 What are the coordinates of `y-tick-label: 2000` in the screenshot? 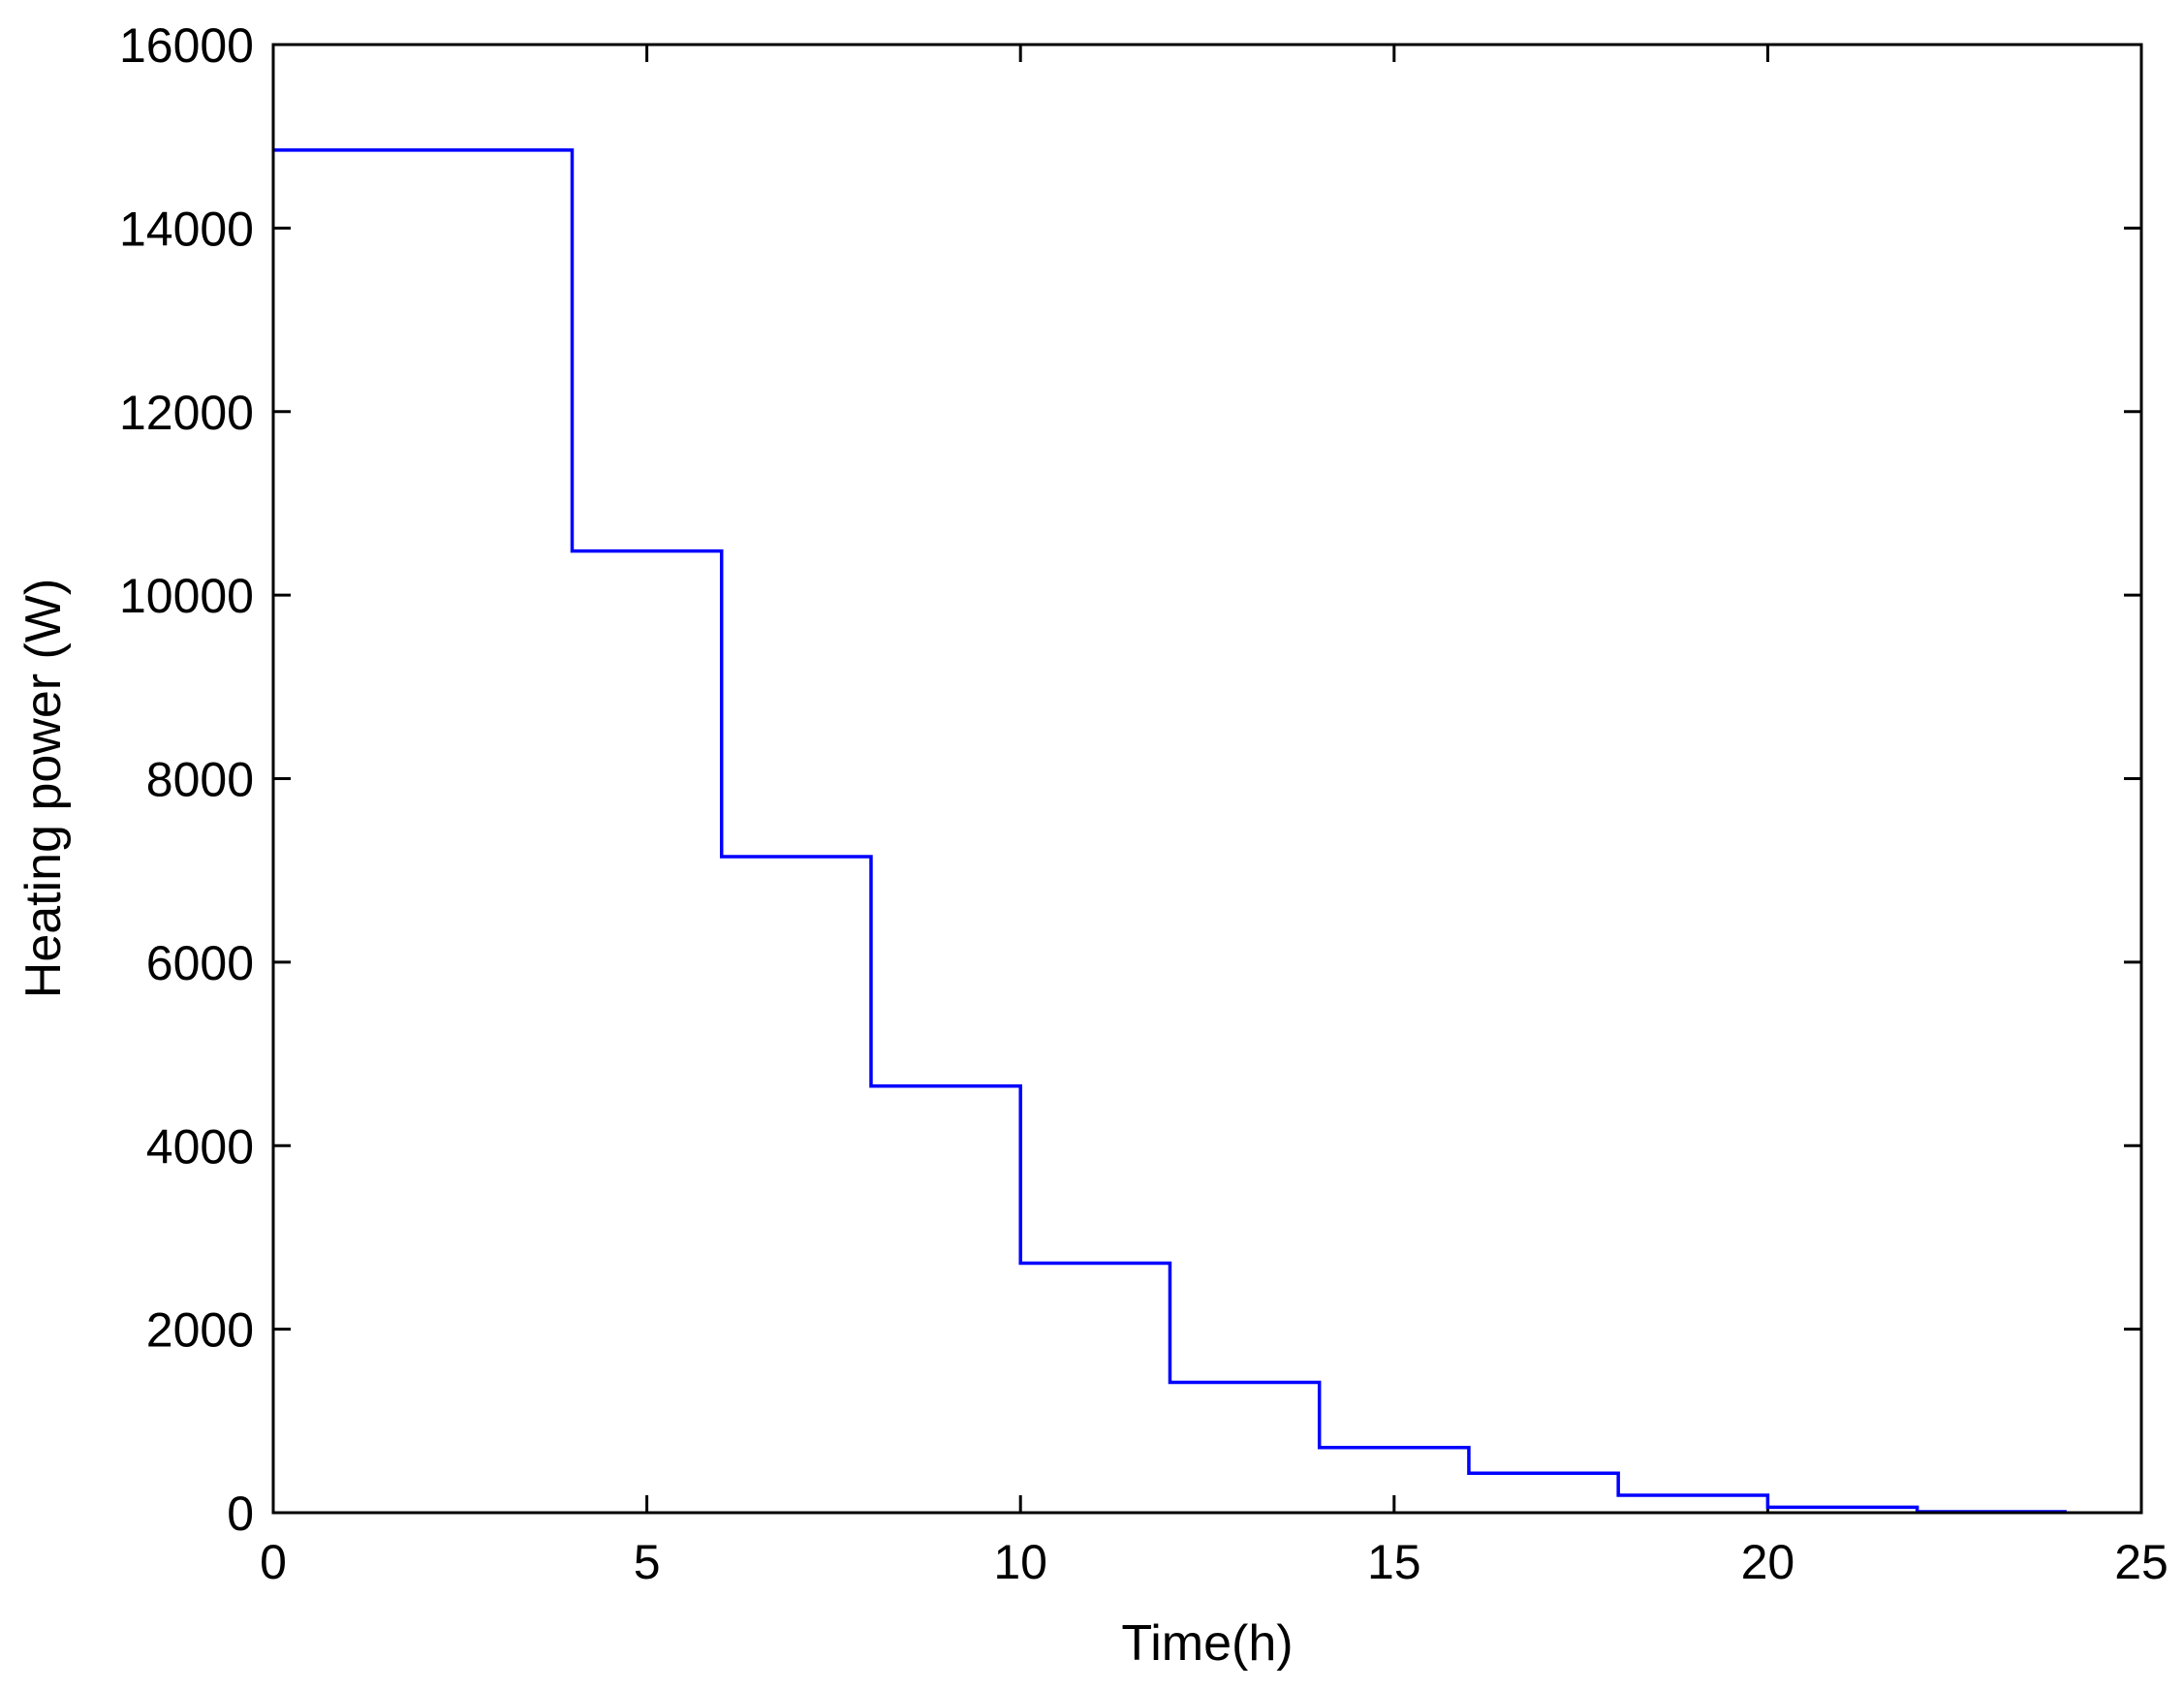 It's located at (200, 1330).